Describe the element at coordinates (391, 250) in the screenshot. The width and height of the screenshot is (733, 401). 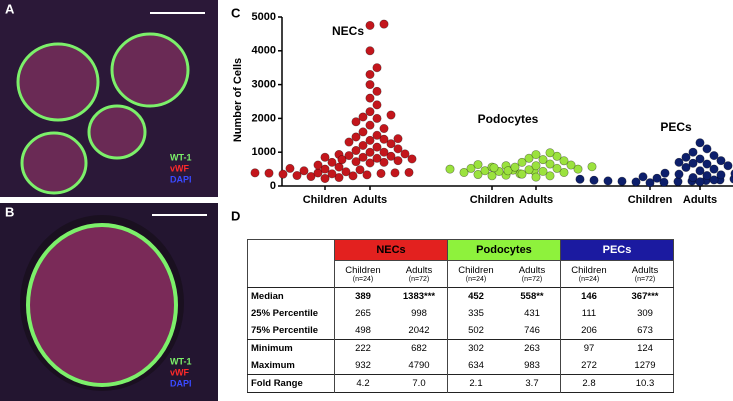
I see `group-header: NECs` at that location.